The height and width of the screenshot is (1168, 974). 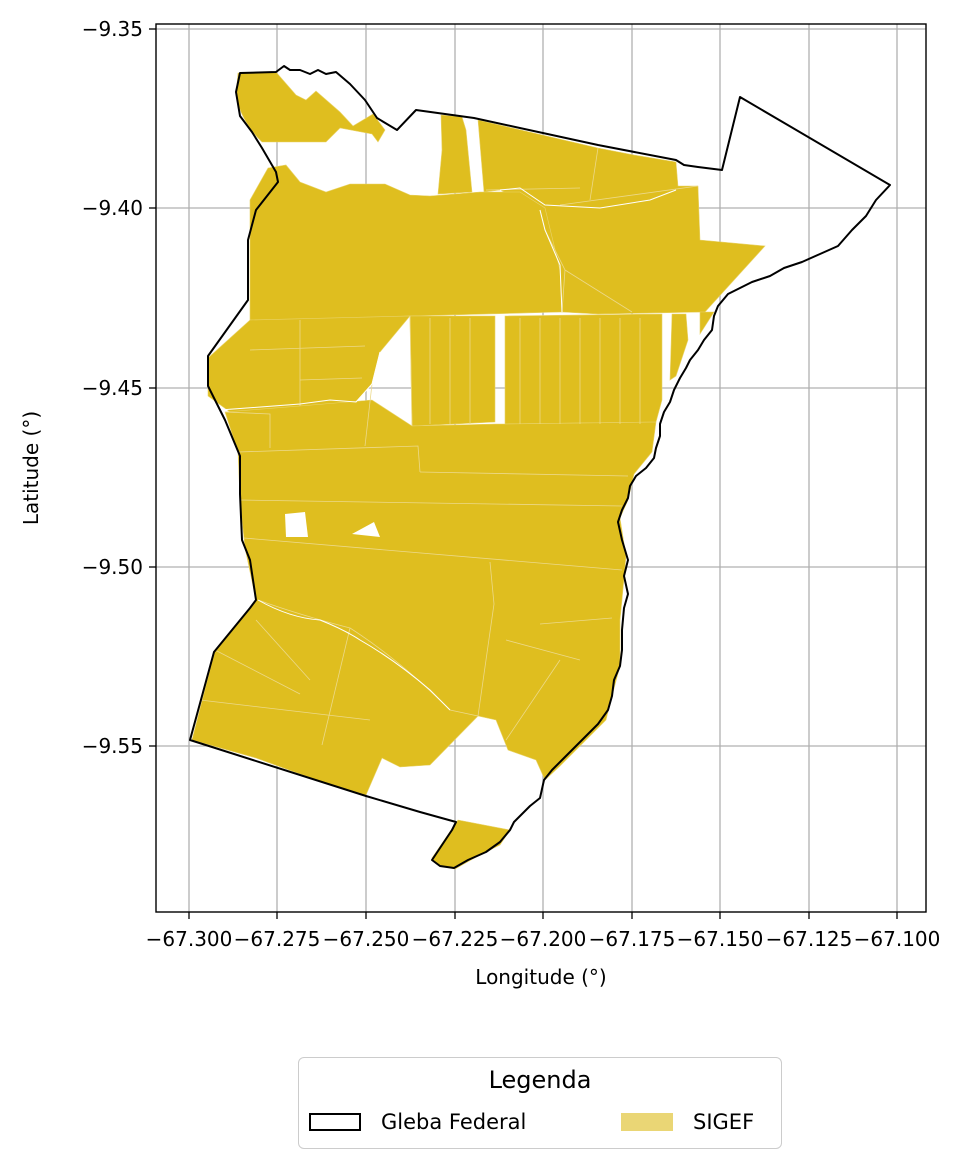 What do you see at coordinates (632, 939) in the screenshot?
I see `x-tick-label: −67.175` at bounding box center [632, 939].